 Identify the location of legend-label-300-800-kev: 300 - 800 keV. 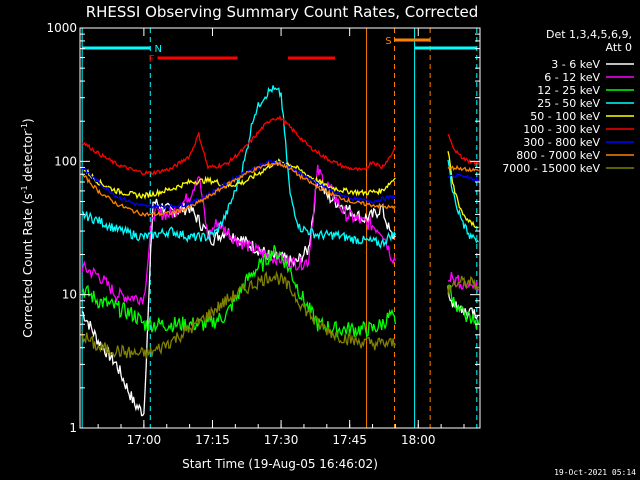
(561, 142).